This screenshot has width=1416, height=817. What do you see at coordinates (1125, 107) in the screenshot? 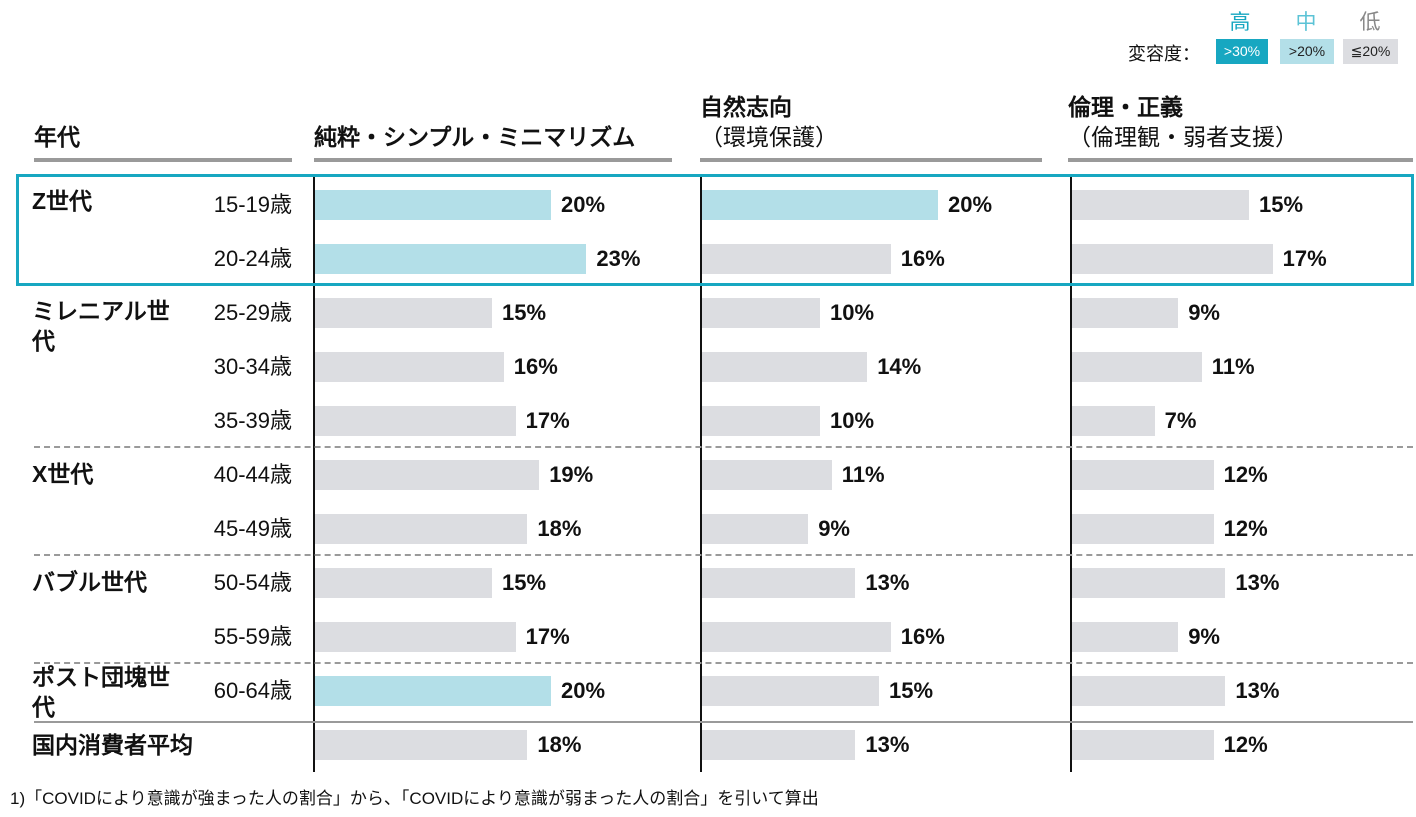
I see `column-title-ethics: 倫理・正義` at bounding box center [1125, 107].